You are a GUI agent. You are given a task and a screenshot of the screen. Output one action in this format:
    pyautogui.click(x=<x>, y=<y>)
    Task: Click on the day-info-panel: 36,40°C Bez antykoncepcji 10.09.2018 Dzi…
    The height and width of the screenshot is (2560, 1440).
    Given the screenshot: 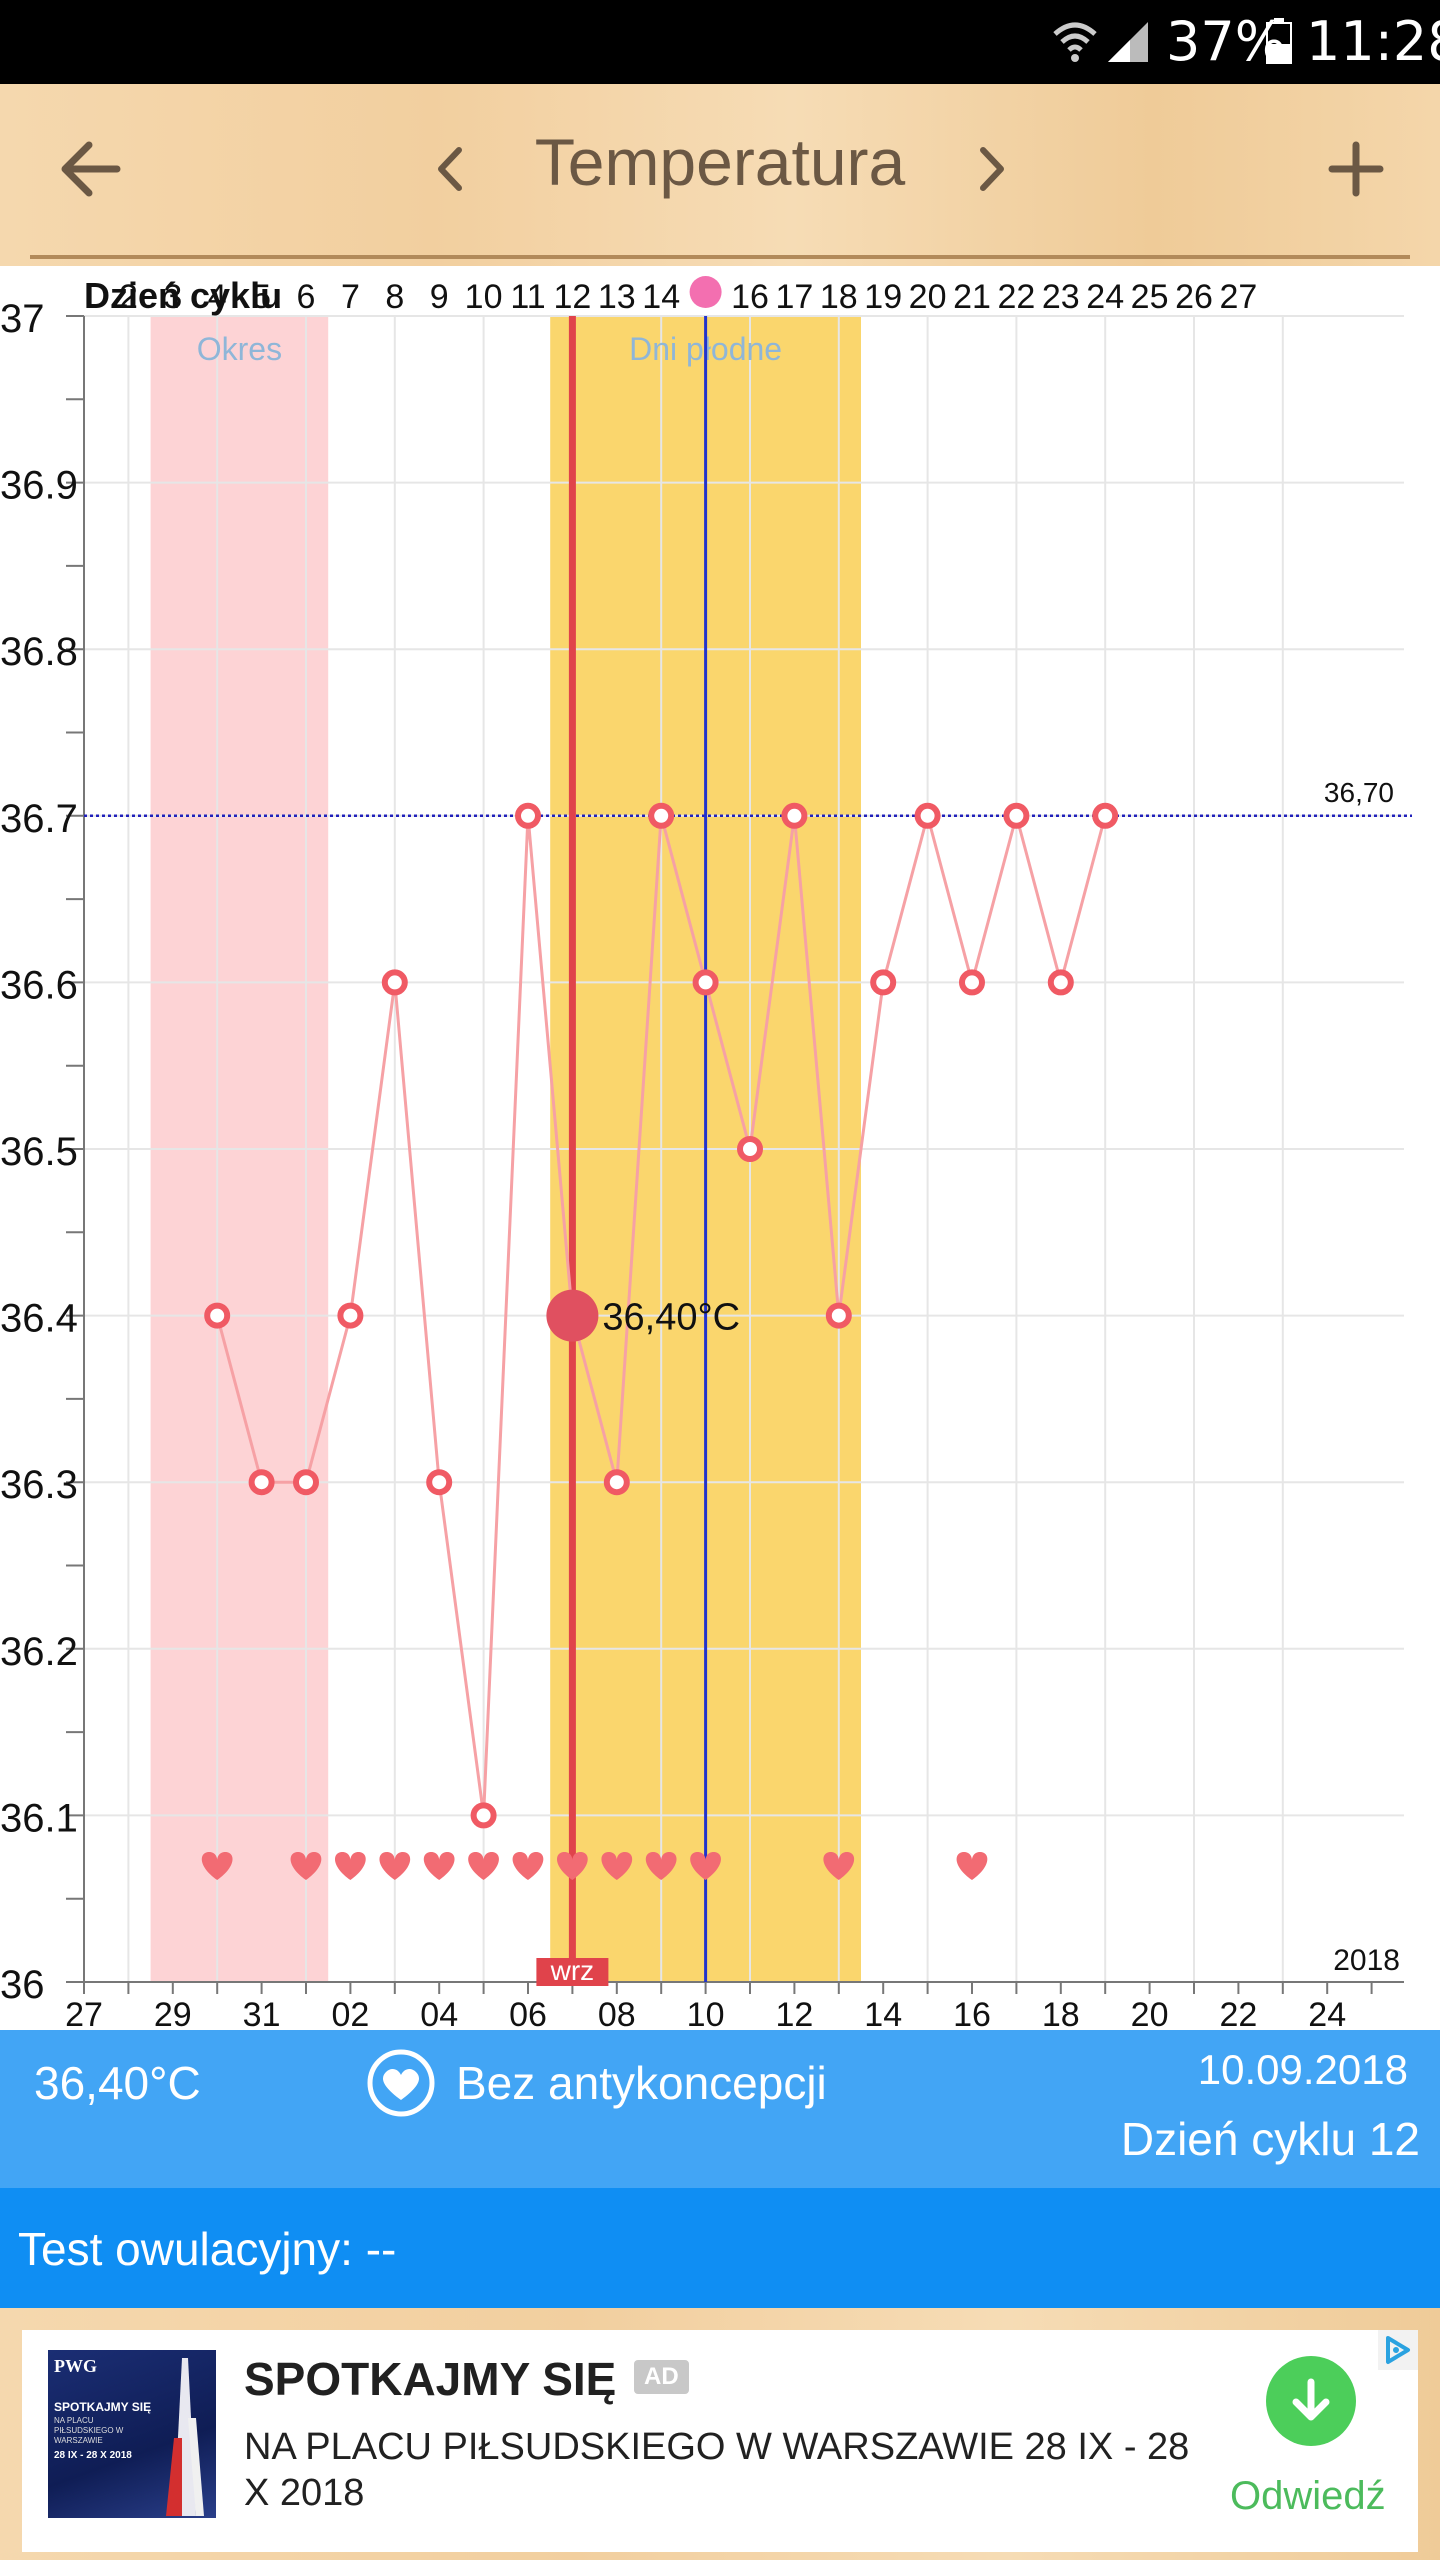 What is the action you would take?
    pyautogui.click(x=720, y=2109)
    